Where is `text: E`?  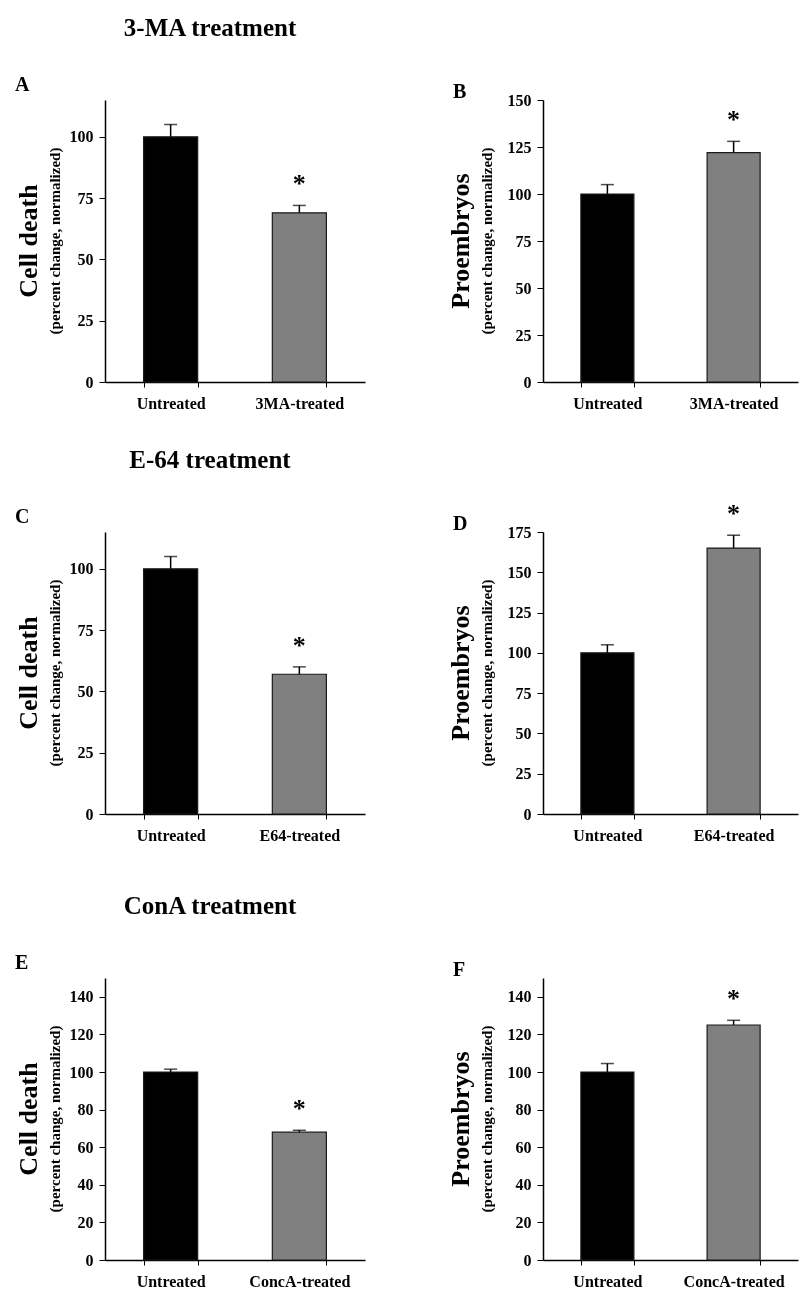 text: E is located at coordinates (22, 962).